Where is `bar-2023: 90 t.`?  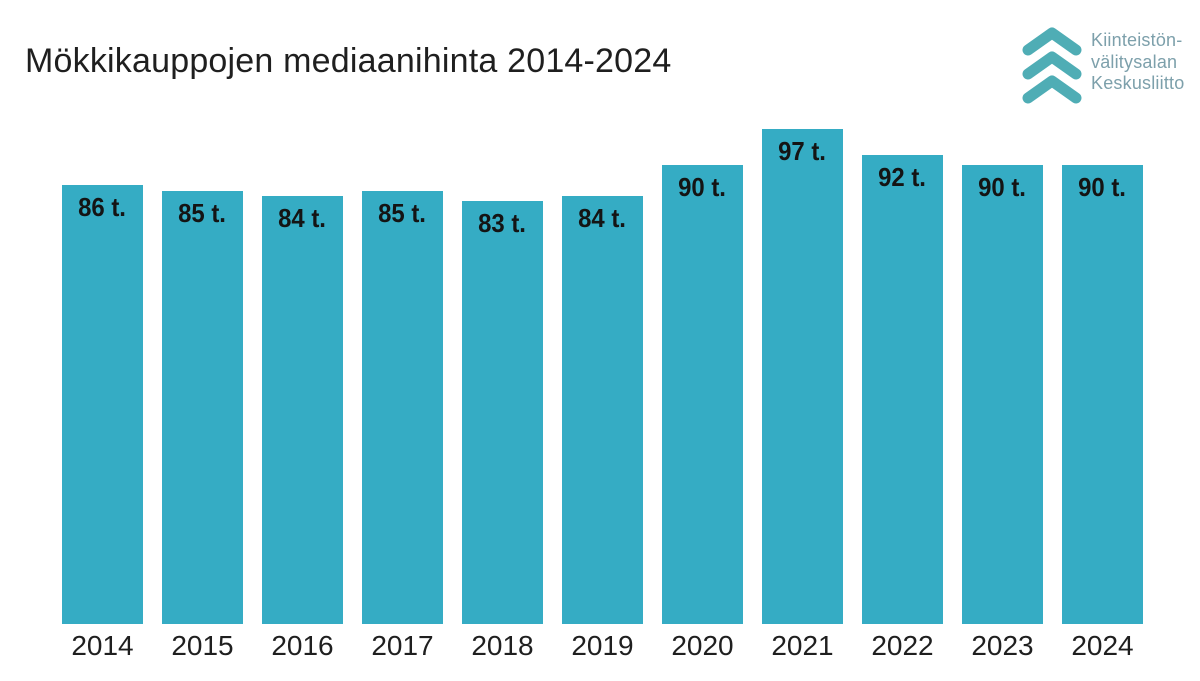
bar-2023: 90 t. is located at coordinates (1002, 394).